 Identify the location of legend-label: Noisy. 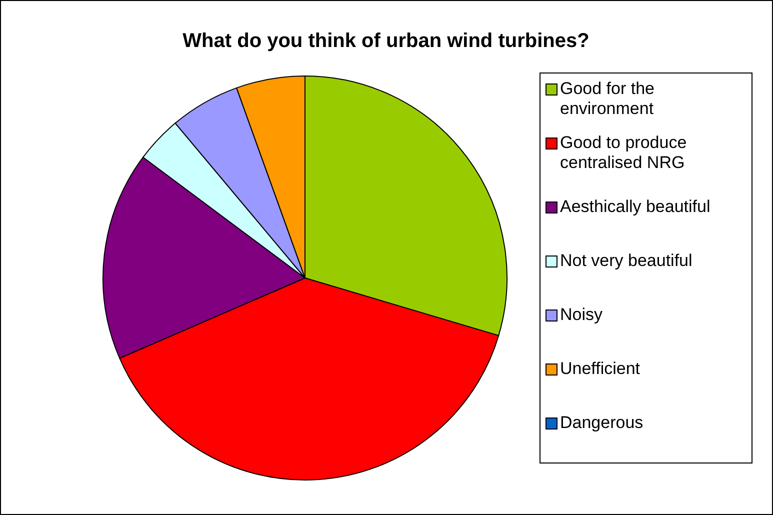
(582, 314).